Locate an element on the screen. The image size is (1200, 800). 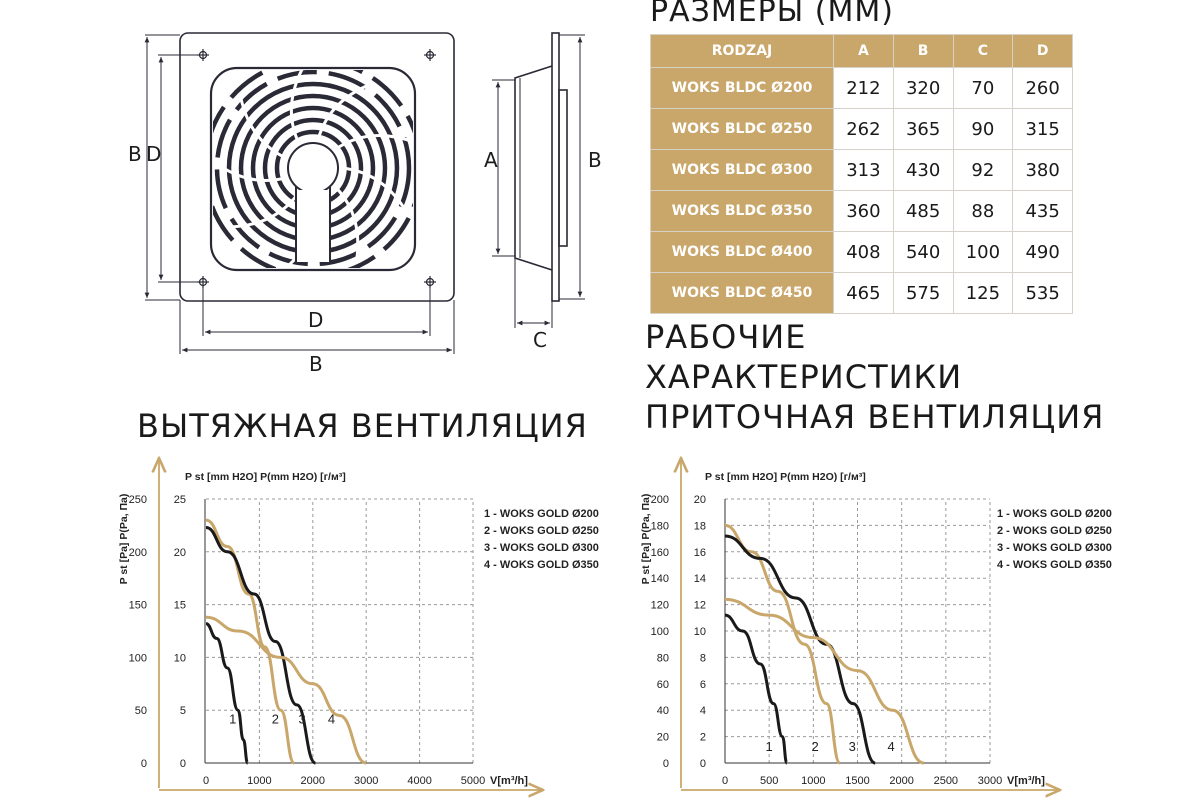
model-cell: WOKS BLDC Ø250 is located at coordinates (742, 129).